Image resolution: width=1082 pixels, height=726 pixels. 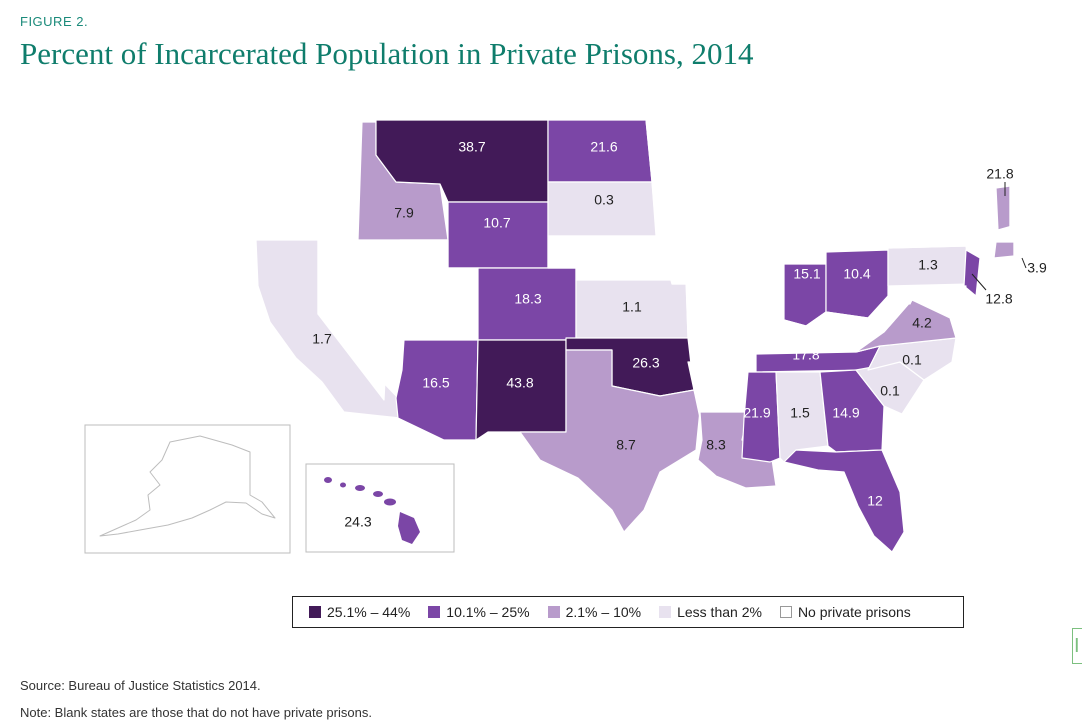 What do you see at coordinates (602, 209) in the screenshot?
I see `state-SD` at bounding box center [602, 209].